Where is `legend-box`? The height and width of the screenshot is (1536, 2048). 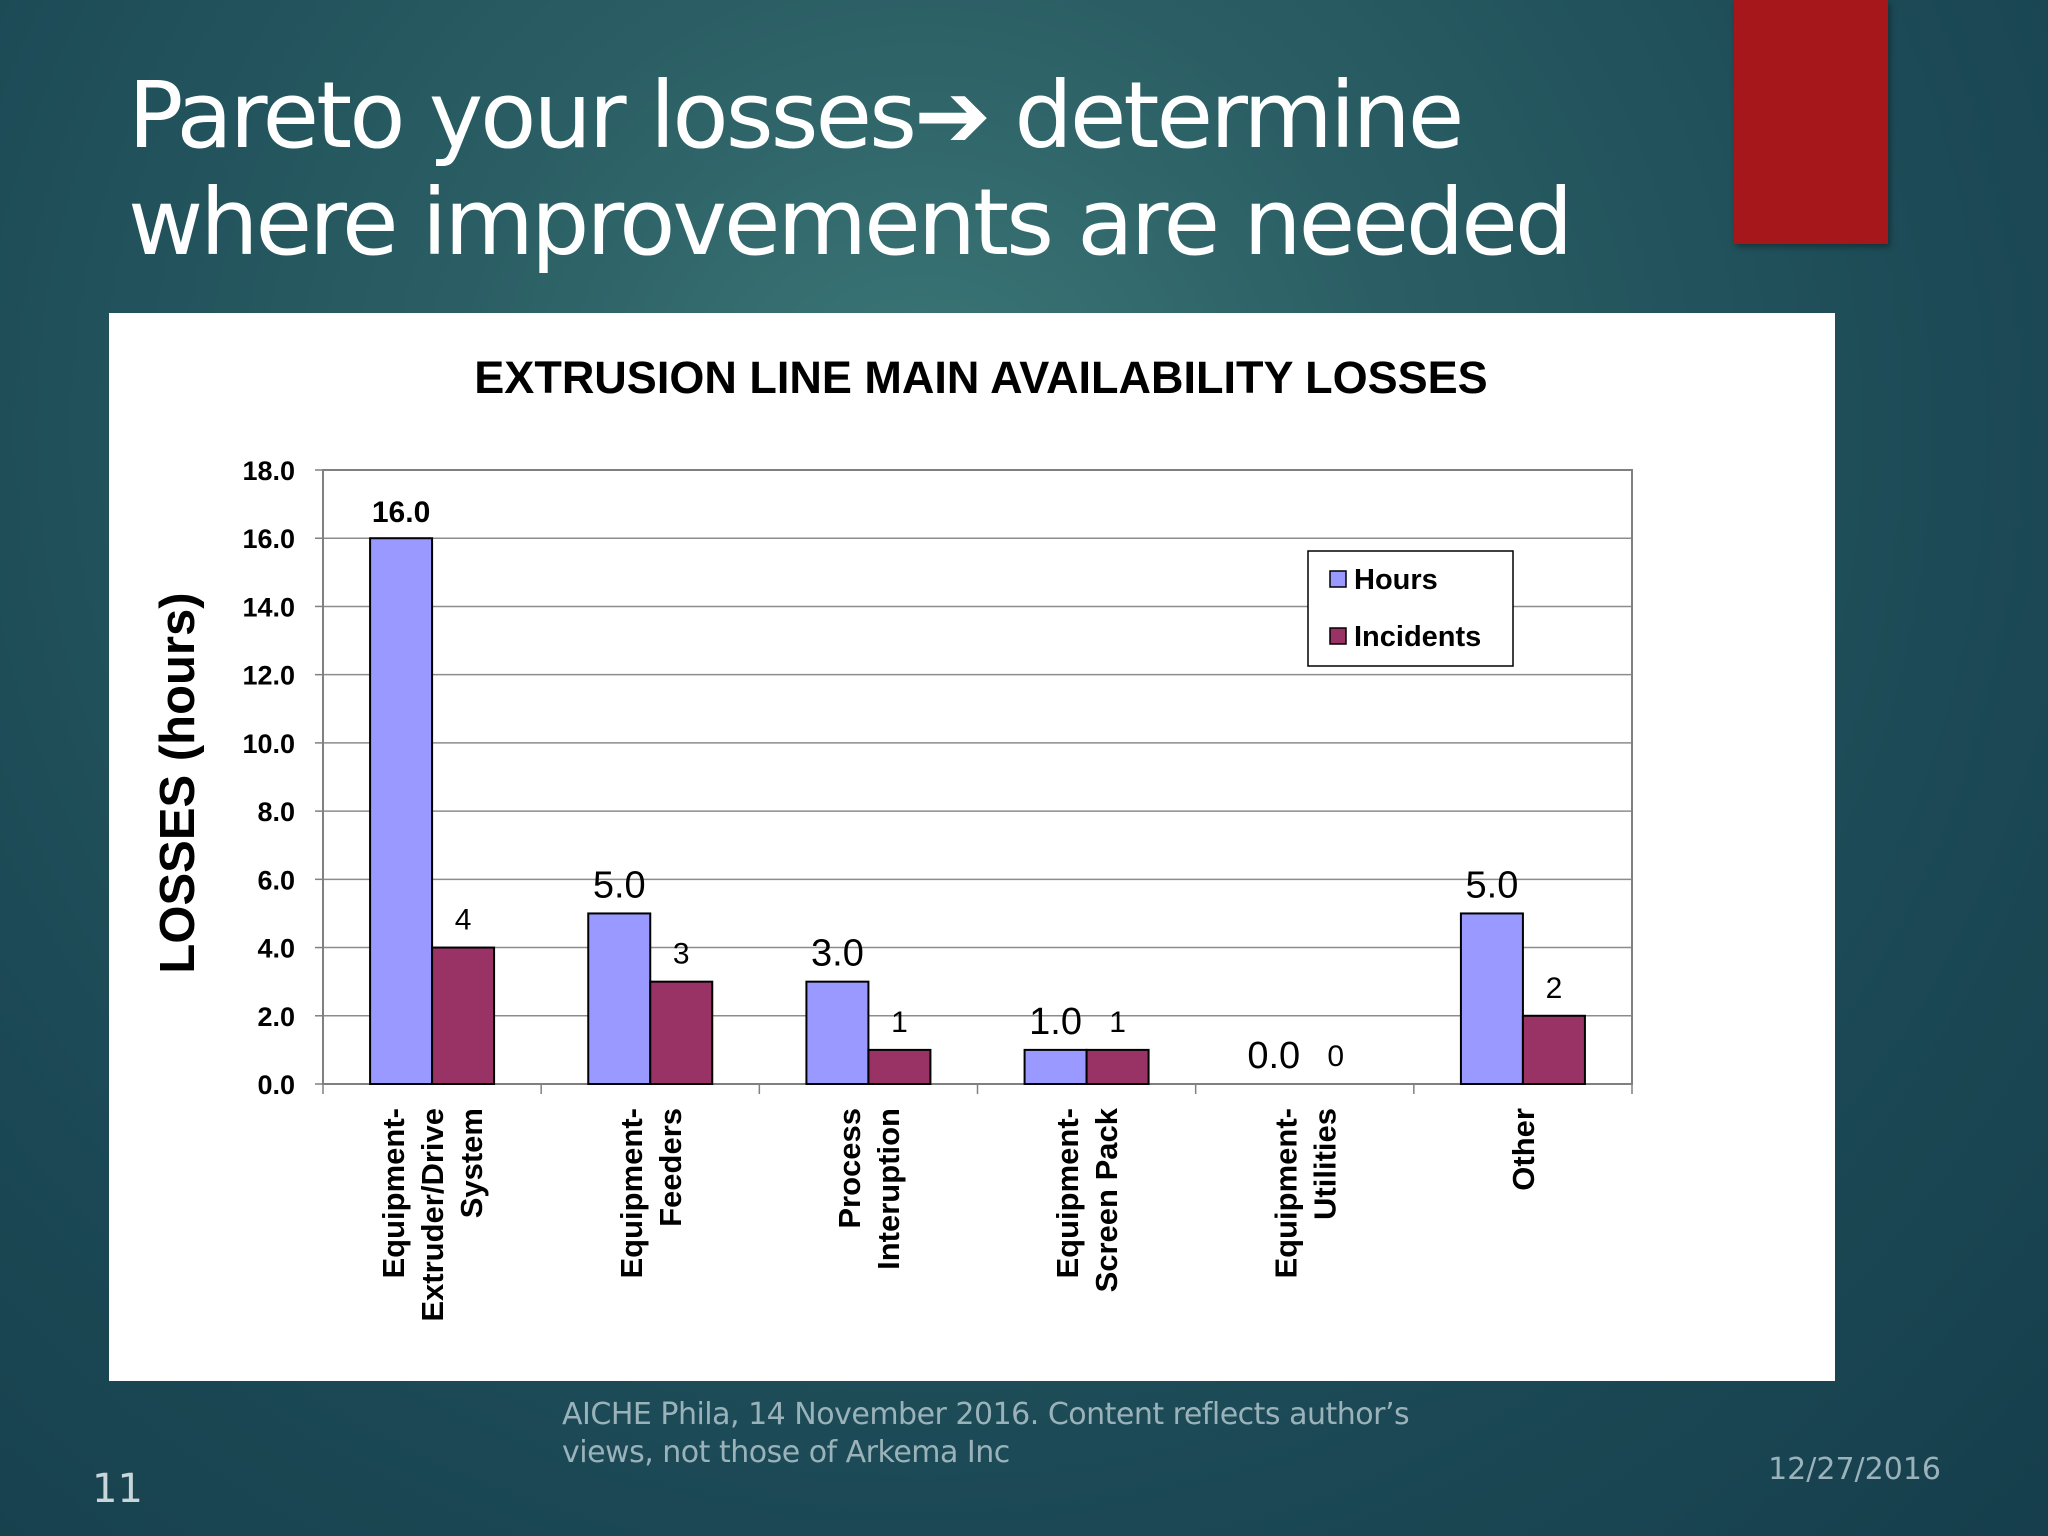 legend-box is located at coordinates (1410, 608).